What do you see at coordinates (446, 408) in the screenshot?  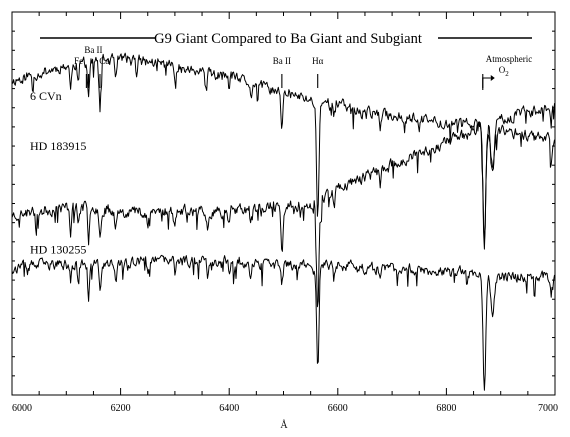 I see `x-tick-label: 6800` at bounding box center [446, 408].